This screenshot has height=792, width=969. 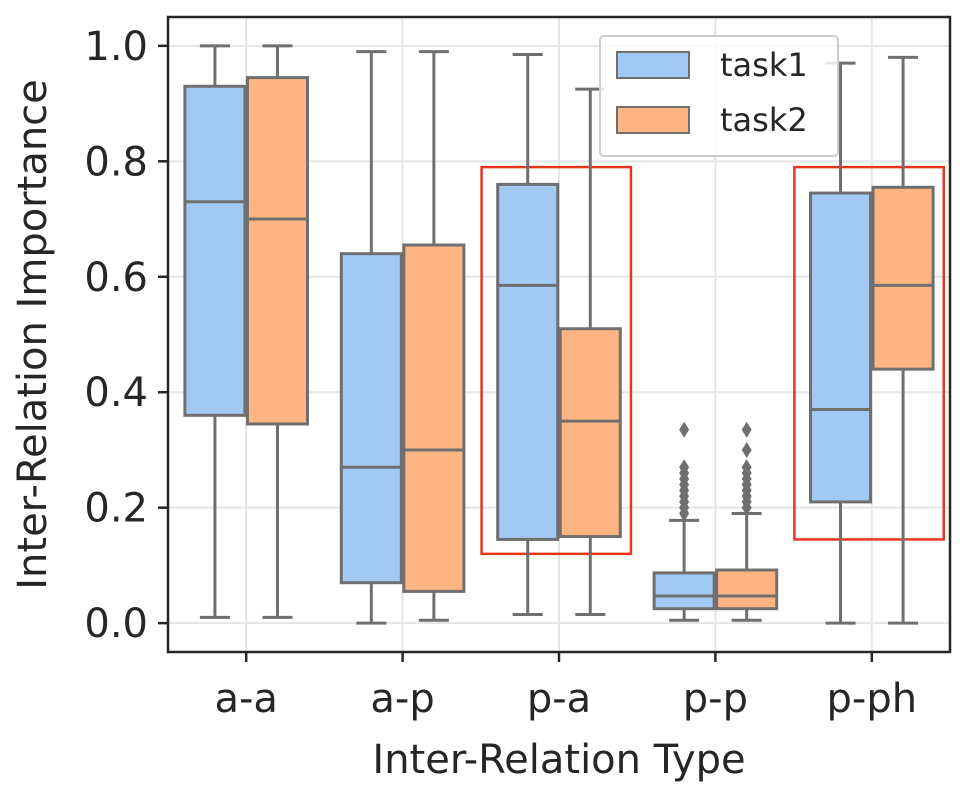 What do you see at coordinates (747, 521) in the screenshot?
I see `box-group-task2-p-p` at bounding box center [747, 521].